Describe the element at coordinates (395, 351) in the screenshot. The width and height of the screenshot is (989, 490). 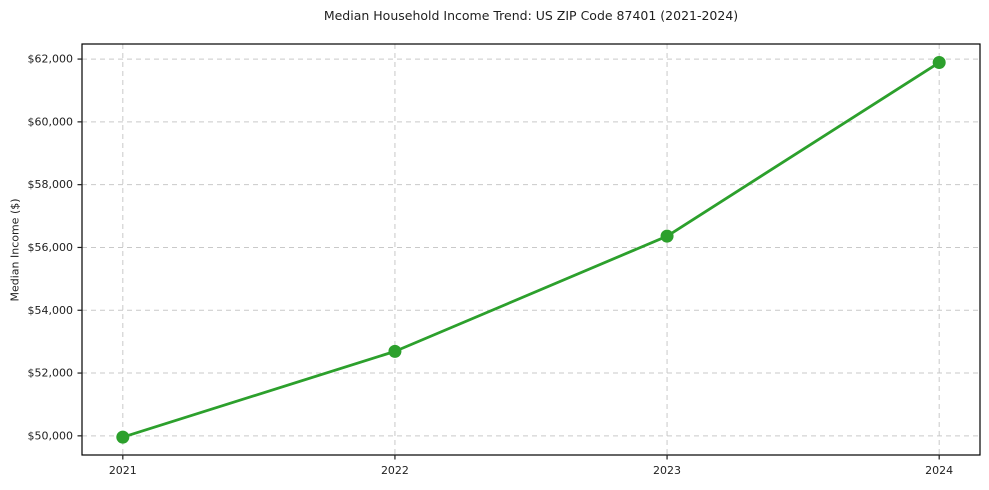
I see `data-point-2022` at that location.